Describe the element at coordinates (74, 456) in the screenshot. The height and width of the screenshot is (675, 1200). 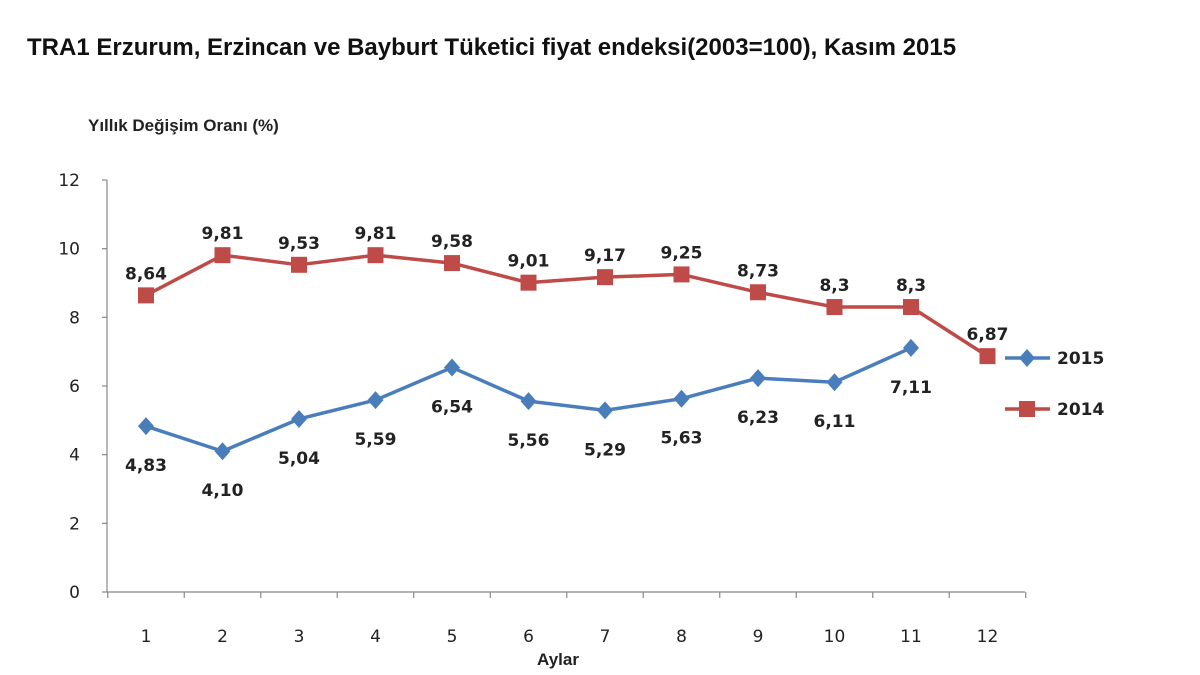
I see `y-tick-label: 4` at that location.